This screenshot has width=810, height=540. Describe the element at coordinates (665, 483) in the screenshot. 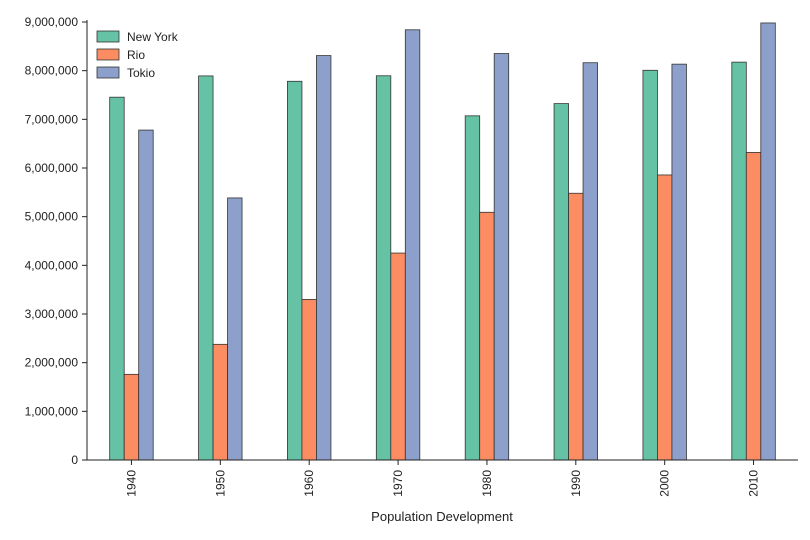

I see `x-tick-label: 2000` at that location.